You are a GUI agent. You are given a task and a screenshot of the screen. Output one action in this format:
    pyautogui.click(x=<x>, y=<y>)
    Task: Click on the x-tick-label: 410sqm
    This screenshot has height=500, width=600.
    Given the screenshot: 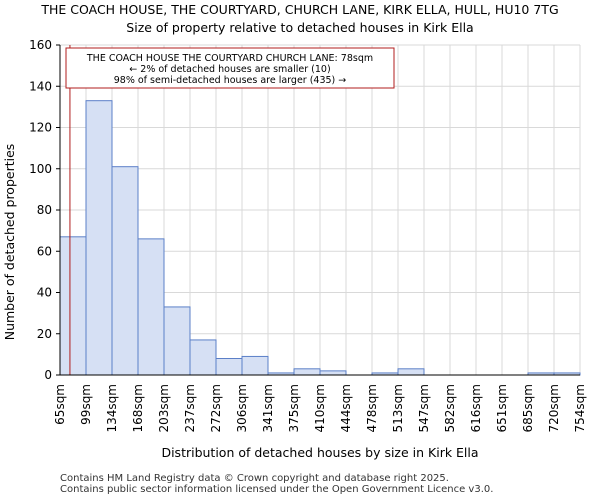 What is the action you would take?
    pyautogui.click(x=320, y=408)
    